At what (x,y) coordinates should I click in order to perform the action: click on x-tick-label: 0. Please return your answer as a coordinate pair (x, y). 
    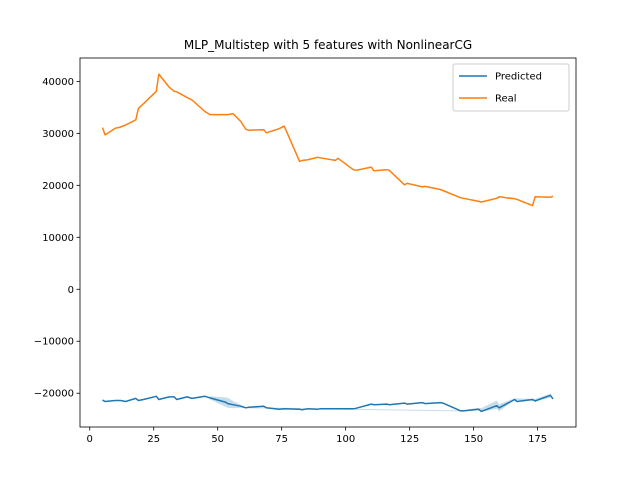
    Looking at the image, I should click on (90, 439).